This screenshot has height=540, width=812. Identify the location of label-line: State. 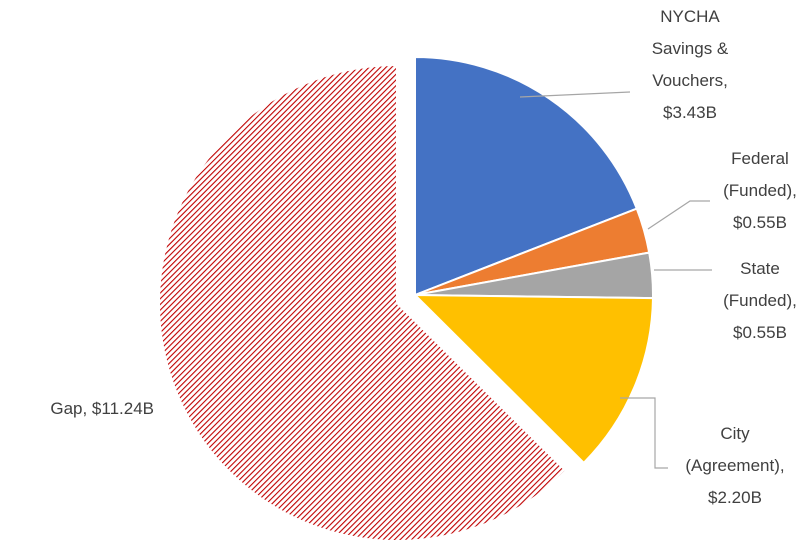
(760, 268).